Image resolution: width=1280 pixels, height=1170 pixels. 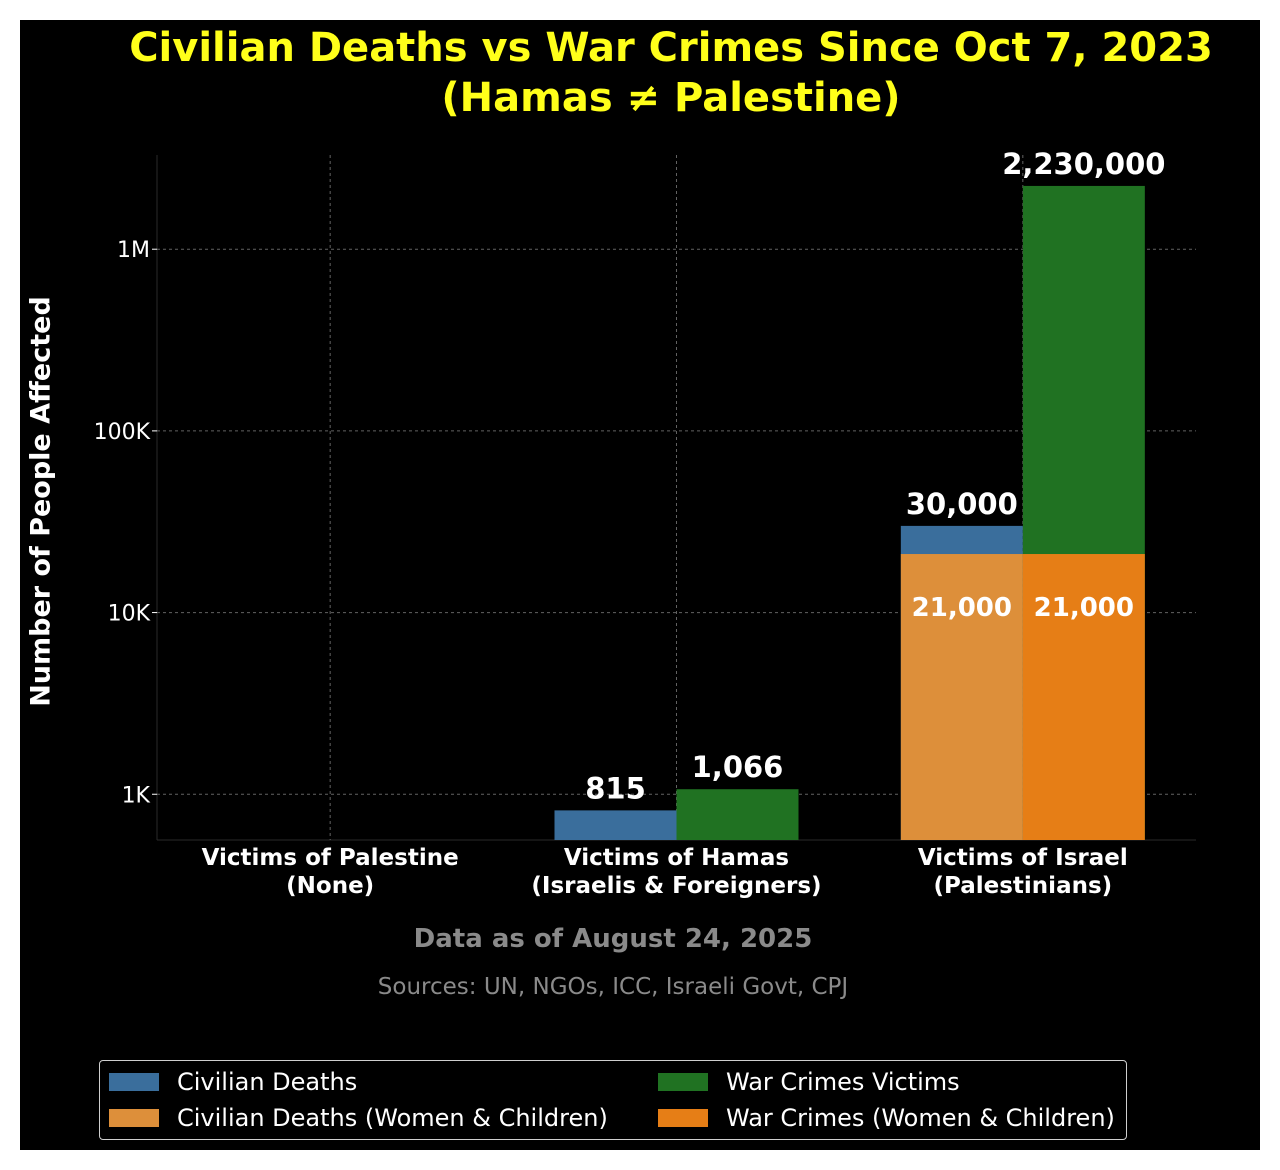 What do you see at coordinates (615, 825) in the screenshot?
I see `bar-civilian-deaths` at bounding box center [615, 825].